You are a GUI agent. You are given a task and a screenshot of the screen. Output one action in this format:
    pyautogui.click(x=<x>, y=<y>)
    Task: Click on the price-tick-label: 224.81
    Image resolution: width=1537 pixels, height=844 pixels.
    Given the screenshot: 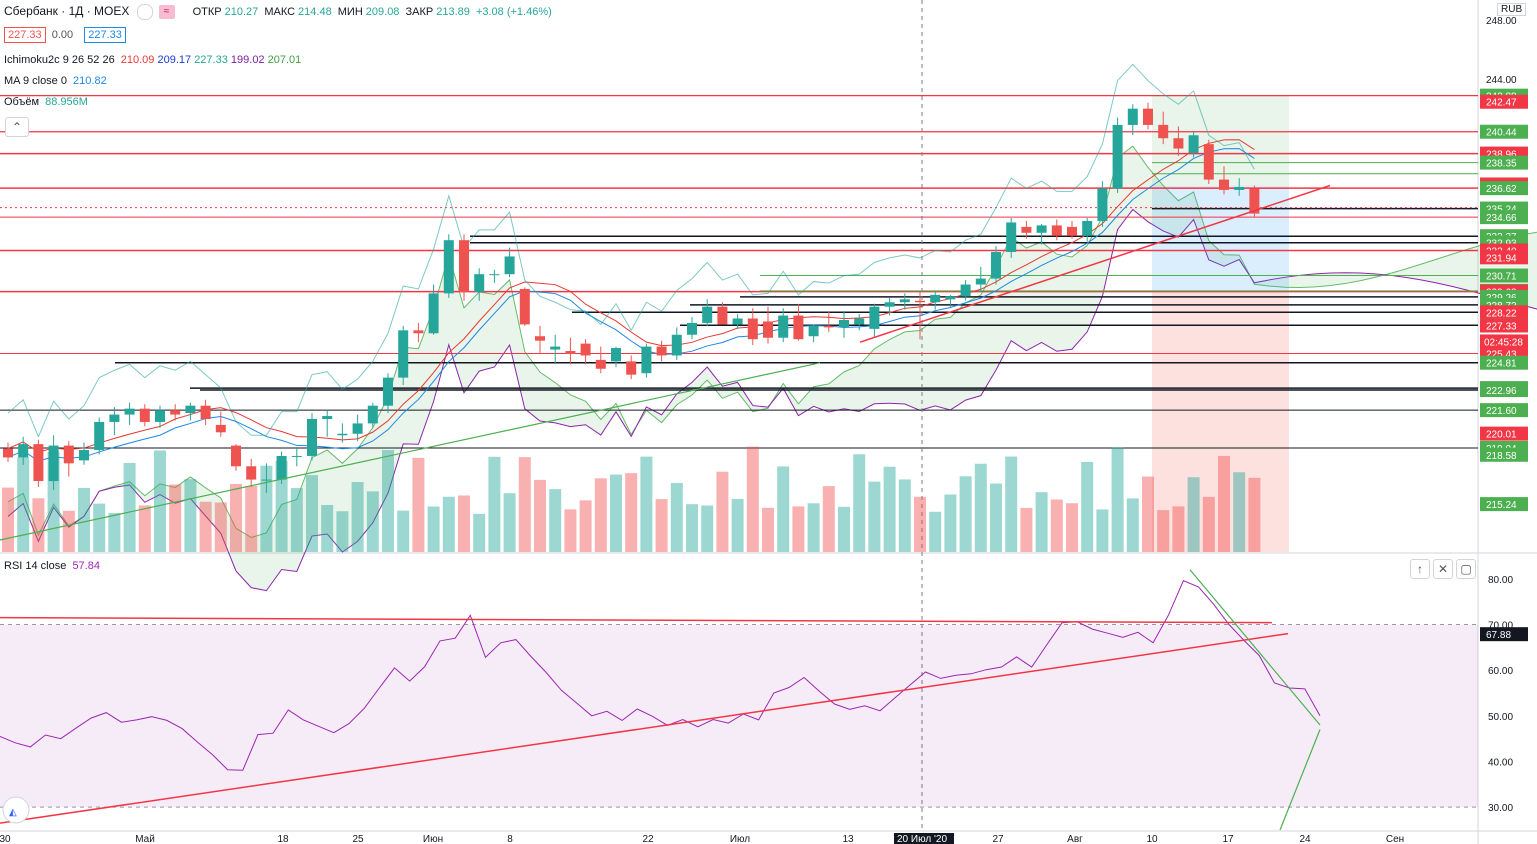 What is the action you would take?
    pyautogui.click(x=1501, y=364)
    